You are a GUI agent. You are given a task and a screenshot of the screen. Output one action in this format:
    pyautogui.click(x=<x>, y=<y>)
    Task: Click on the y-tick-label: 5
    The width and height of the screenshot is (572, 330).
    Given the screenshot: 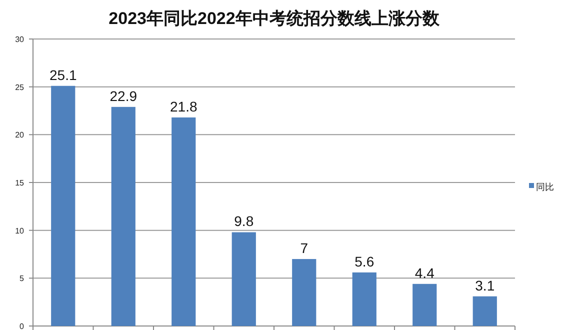 What is the action you would take?
    pyautogui.click(x=22, y=279)
    